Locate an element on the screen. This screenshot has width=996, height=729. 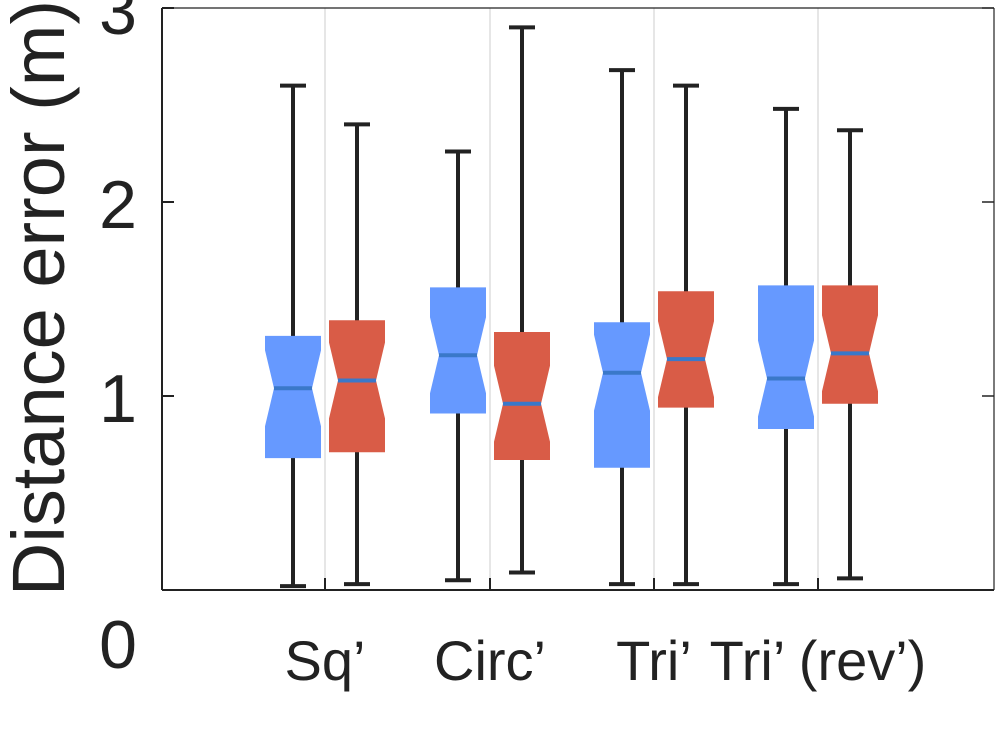
x-tick-label-3: Tri’ (rev’) is located at coordinates (818, 660).